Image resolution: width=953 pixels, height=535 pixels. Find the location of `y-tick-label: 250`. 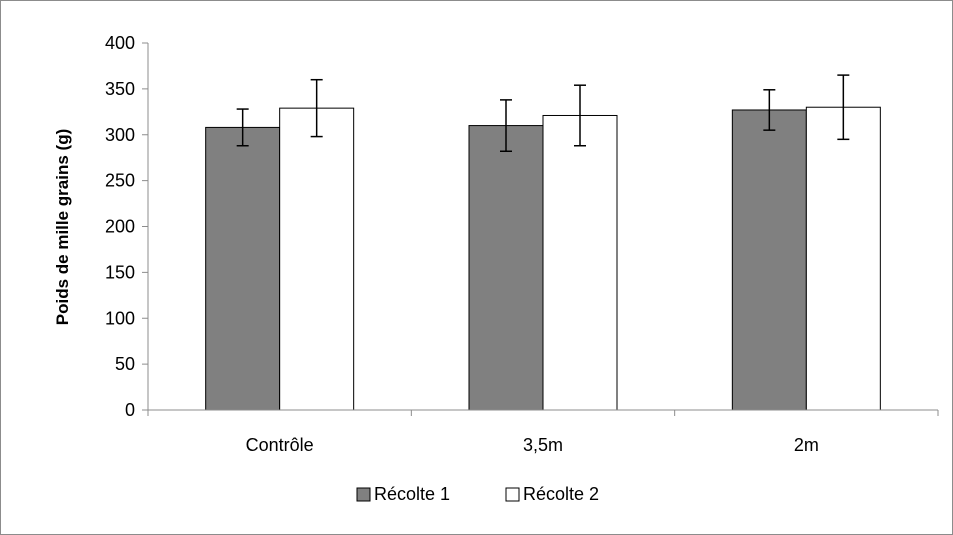

y-tick-label: 250 is located at coordinates (120, 181).